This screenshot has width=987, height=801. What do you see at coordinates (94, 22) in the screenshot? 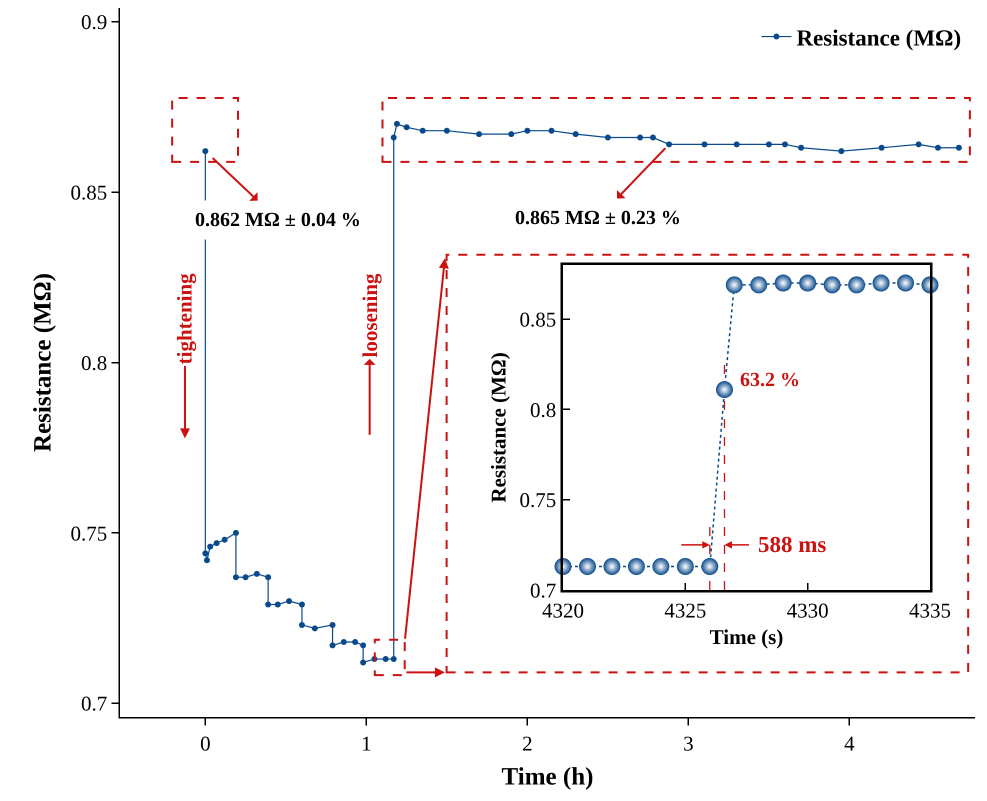
I see `y-tick-label: 0.9` at bounding box center [94, 22].